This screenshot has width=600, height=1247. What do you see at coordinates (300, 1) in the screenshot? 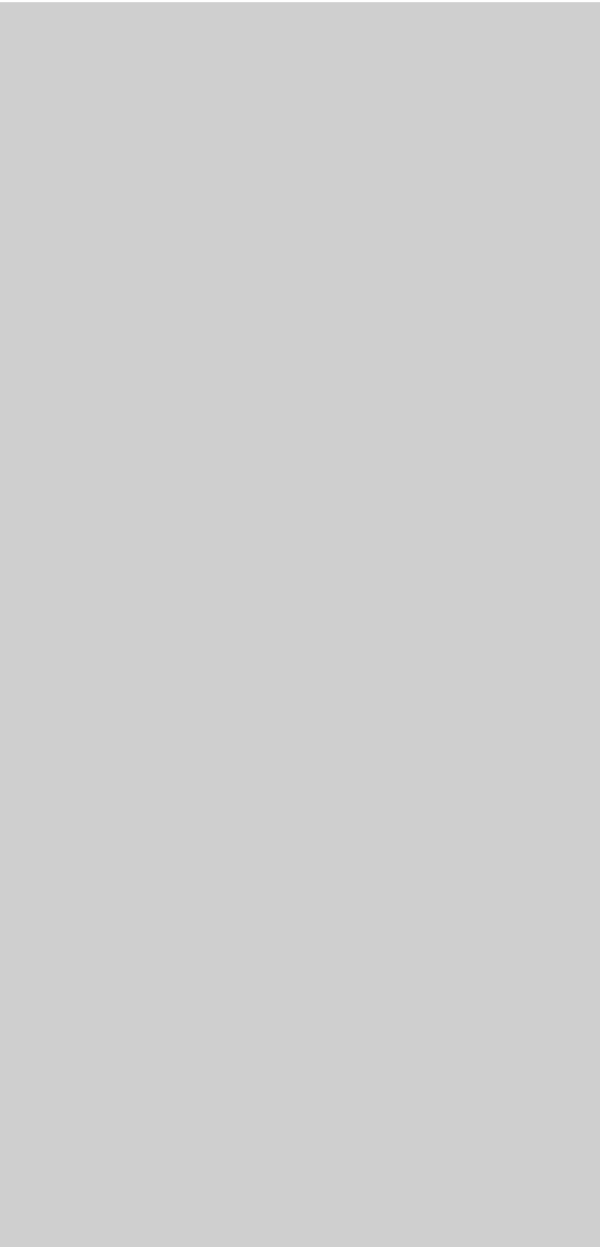
I see `clipped-panel-edge` at bounding box center [300, 1].